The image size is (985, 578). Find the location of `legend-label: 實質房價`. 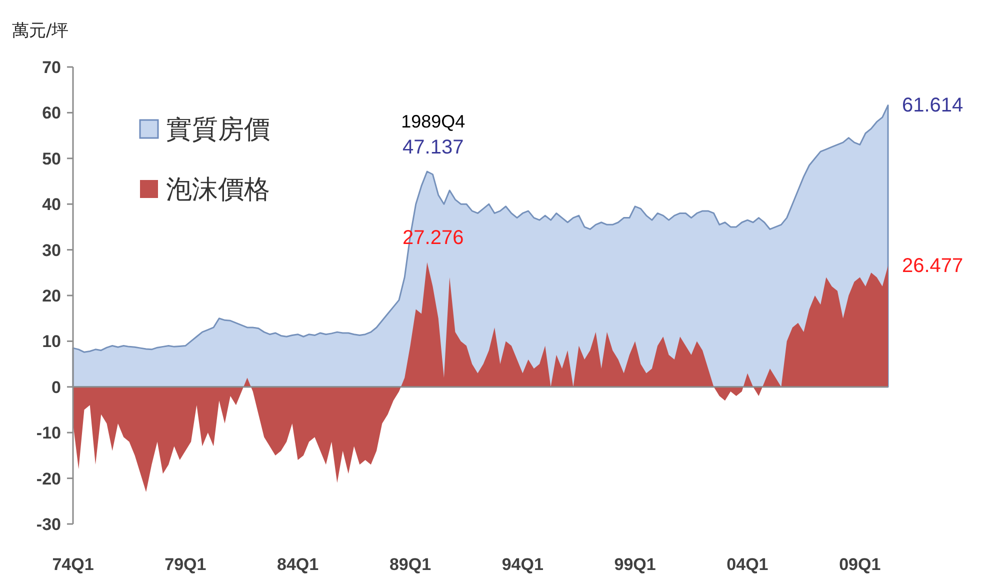

legend-label: 實質房價 is located at coordinates (218, 130).